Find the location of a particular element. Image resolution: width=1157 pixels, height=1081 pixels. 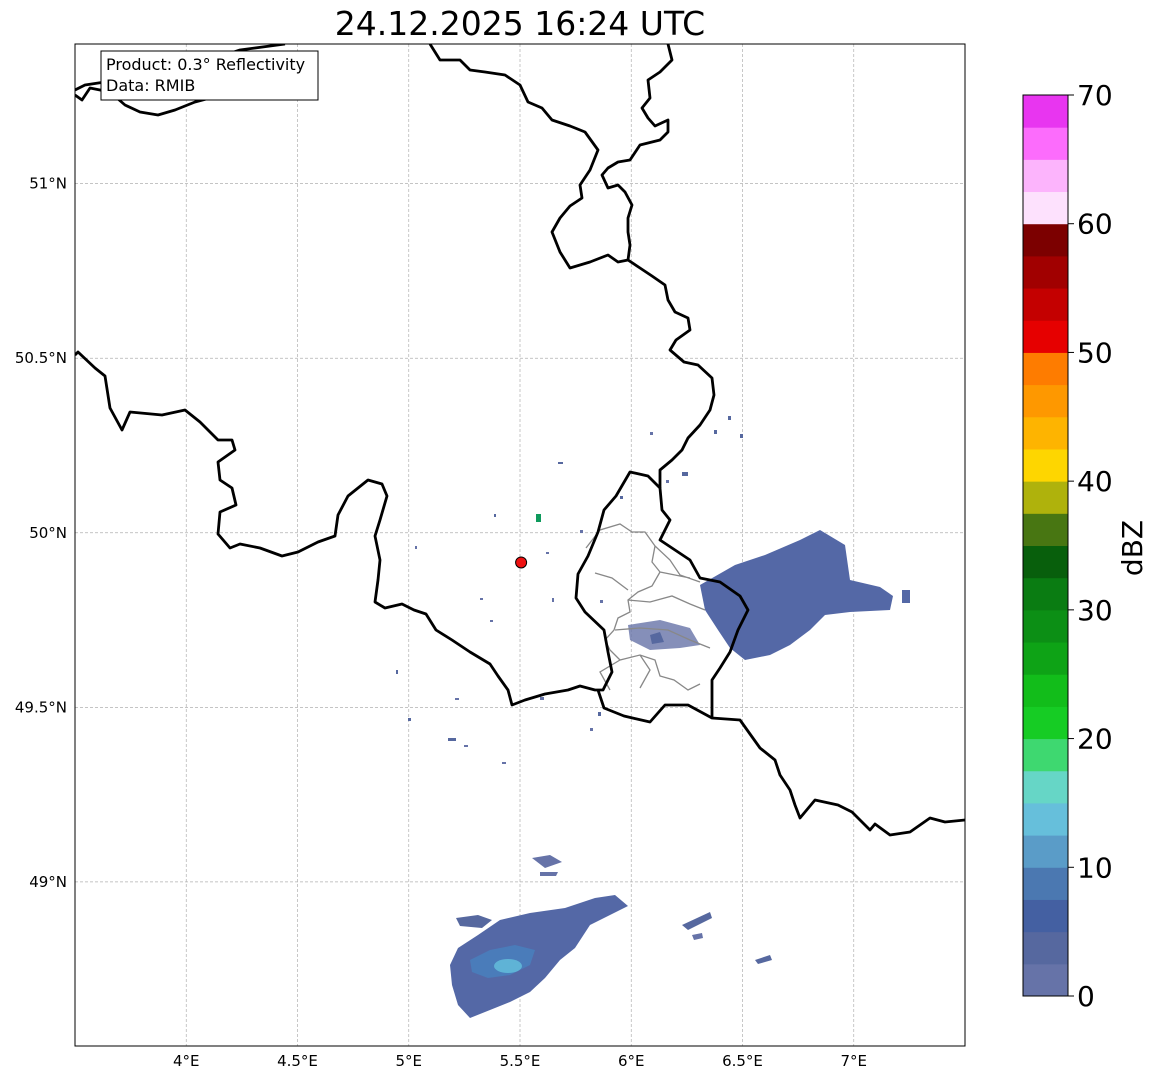

info-source: Data: RMIB is located at coordinates (150, 85).